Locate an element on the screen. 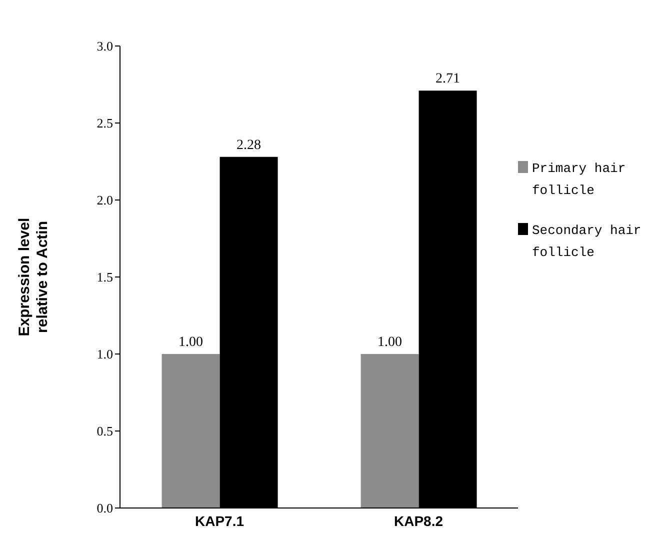 The image size is (654, 547). legend-label: Primary hair follicle is located at coordinates (579, 180).